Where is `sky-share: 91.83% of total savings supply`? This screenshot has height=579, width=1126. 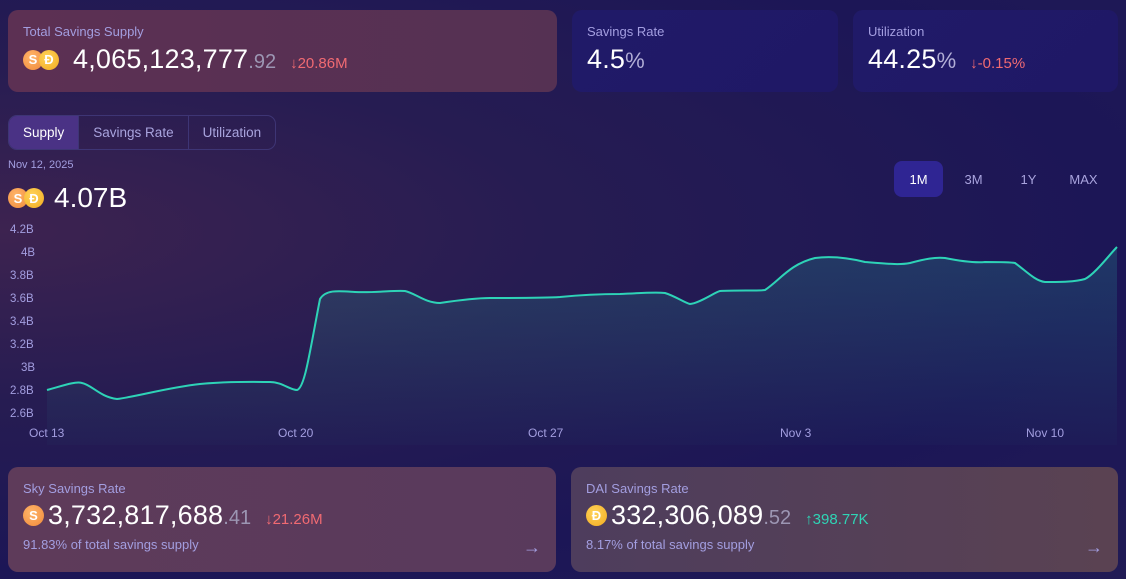 sky-share: 91.83% of total savings supply is located at coordinates (111, 544).